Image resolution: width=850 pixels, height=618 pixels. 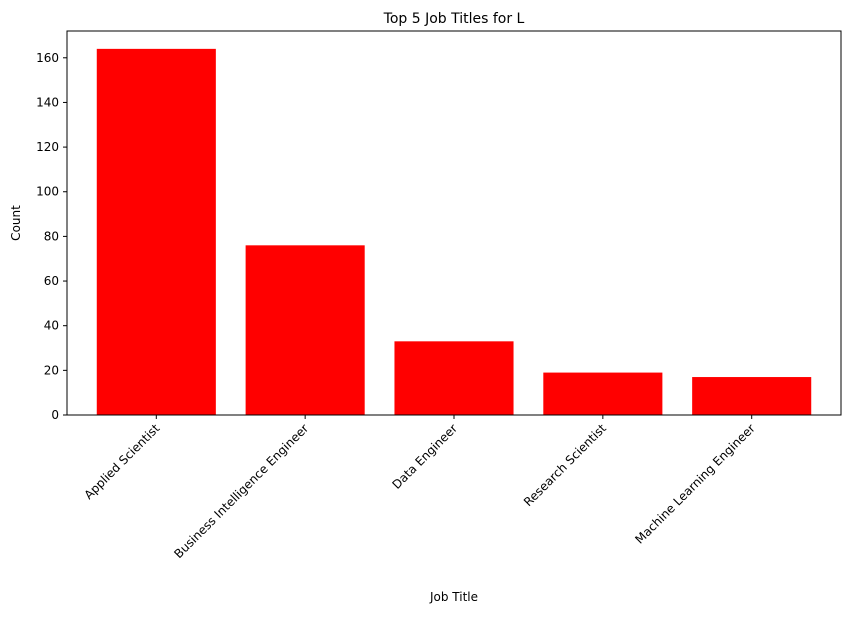 I want to click on y-tick-label: 140, so click(x=47, y=102).